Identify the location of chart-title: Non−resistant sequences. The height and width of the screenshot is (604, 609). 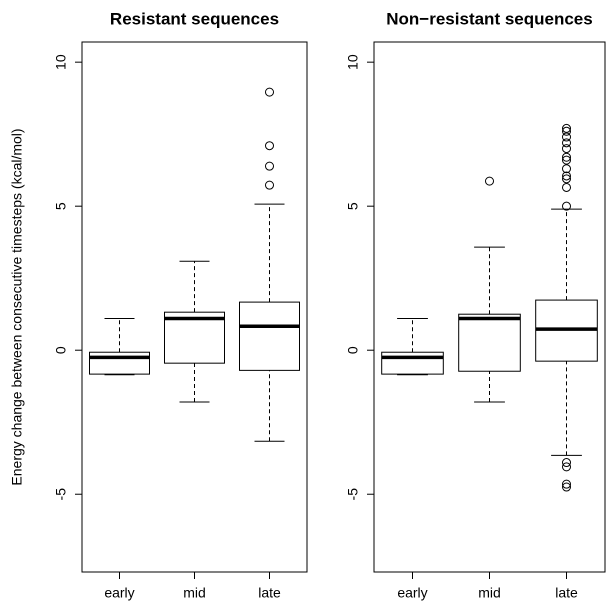
(489, 18).